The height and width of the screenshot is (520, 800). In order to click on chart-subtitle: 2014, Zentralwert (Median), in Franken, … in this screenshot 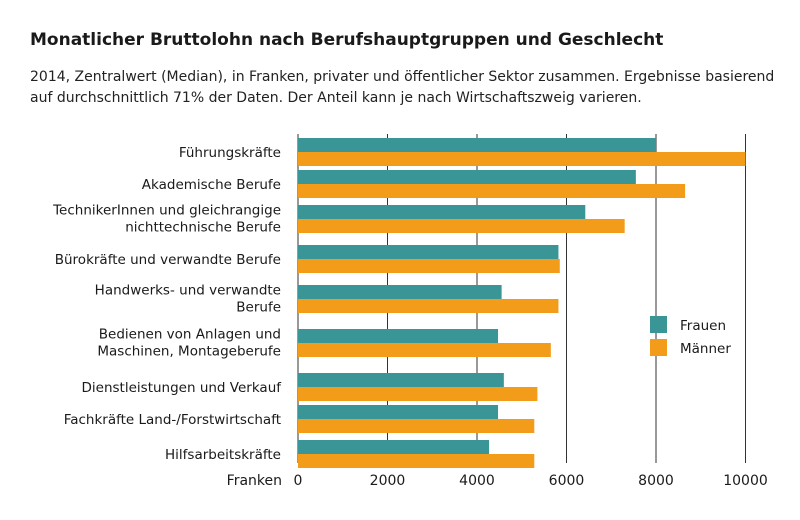, I will do `click(402, 87)`.